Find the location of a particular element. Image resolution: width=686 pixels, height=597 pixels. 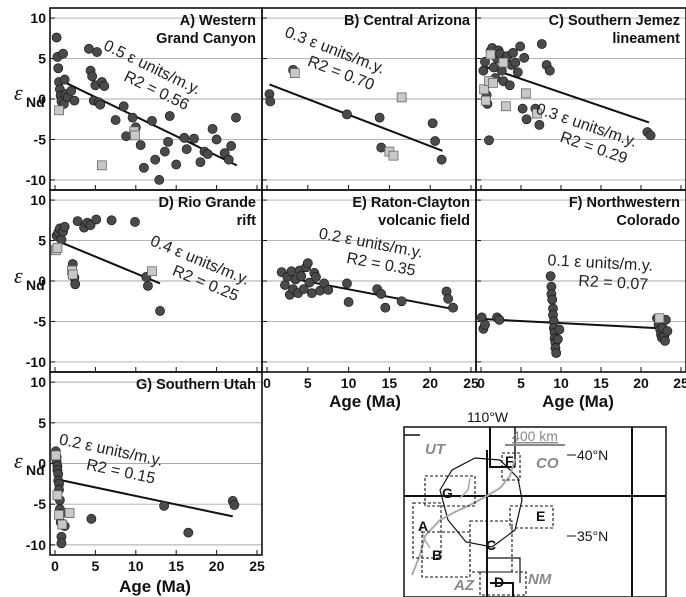

x-tick-label-e: 10 is located at coordinates (349, 383).